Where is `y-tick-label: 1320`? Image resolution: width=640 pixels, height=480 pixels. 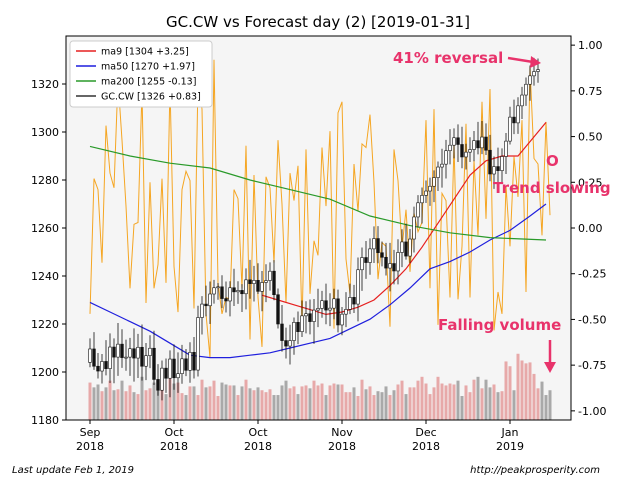 y-tick-label: 1320 is located at coordinates (45, 84).